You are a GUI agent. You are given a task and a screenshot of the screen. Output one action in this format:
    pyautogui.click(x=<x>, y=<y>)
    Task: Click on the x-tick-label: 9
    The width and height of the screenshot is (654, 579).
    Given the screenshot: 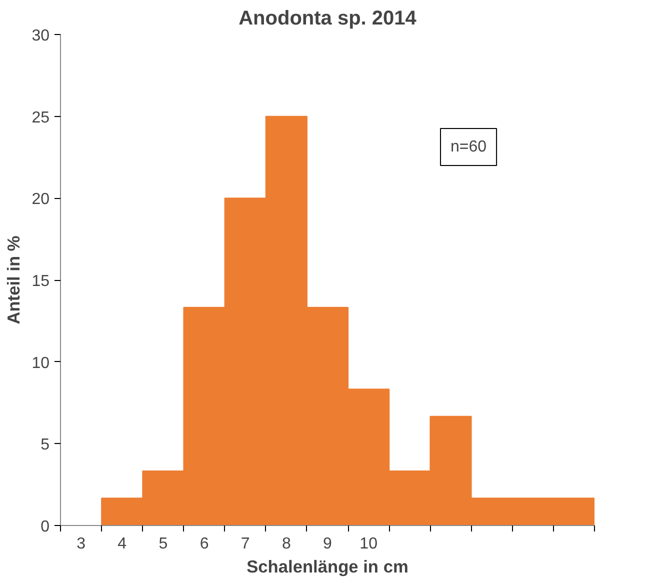 What is the action you would take?
    pyautogui.click(x=327, y=544)
    